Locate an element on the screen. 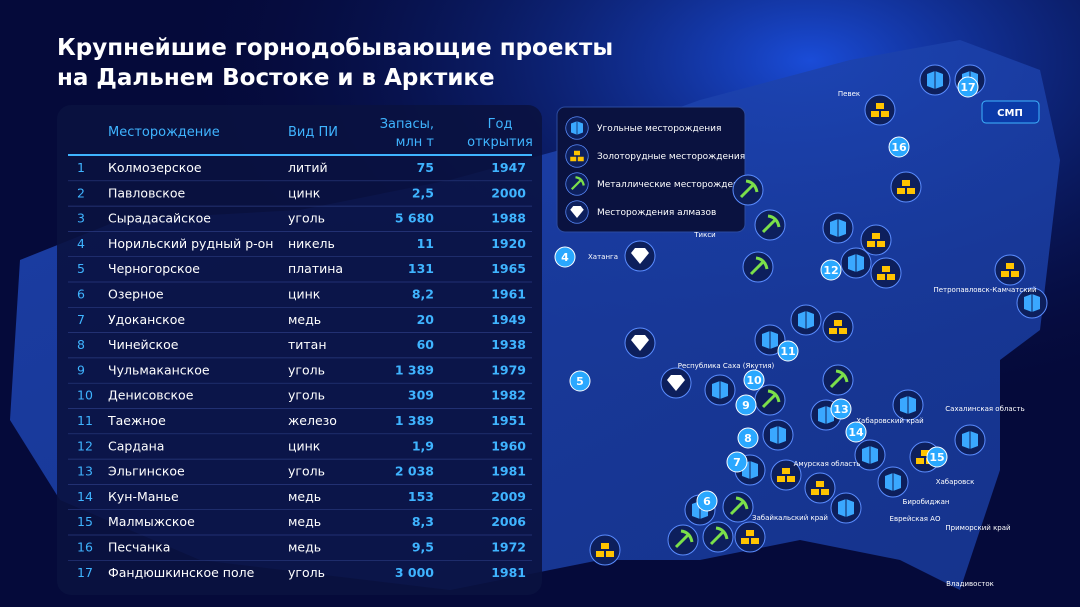 The width and height of the screenshot is (1080, 607). legend-label: Золоторудные месторождения is located at coordinates (671, 157).